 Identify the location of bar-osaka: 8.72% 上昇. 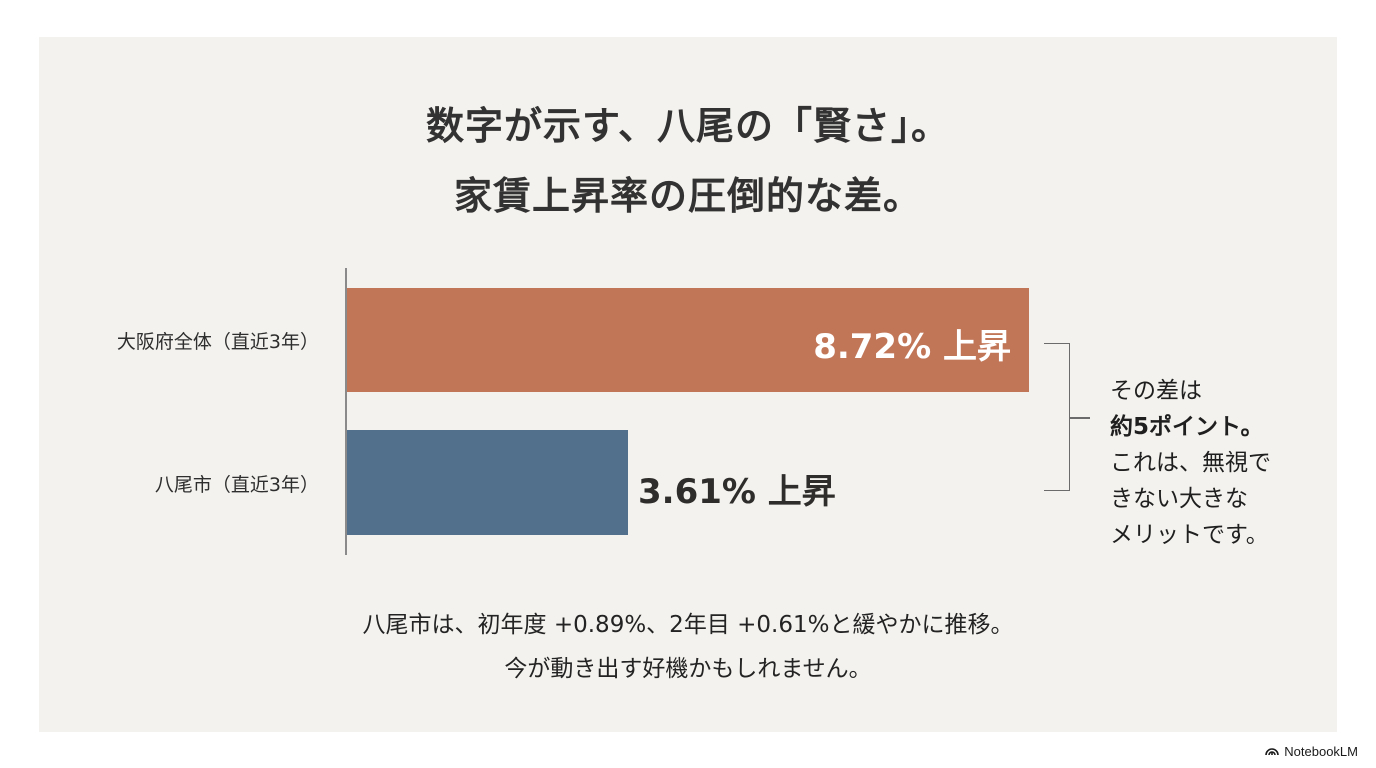
(688, 340).